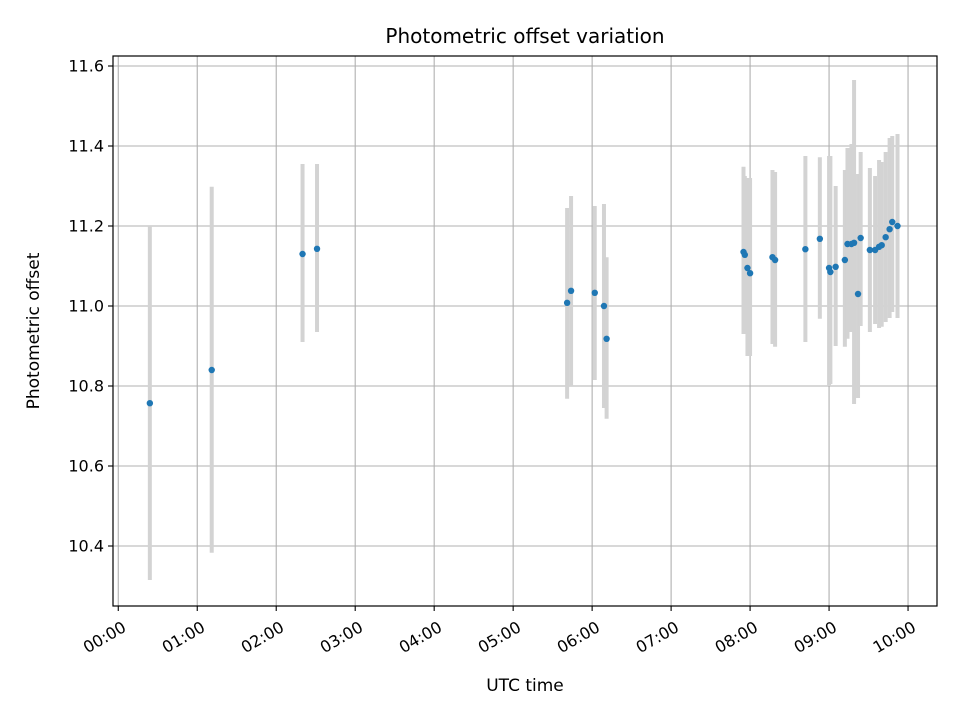  I want to click on y-tick-label: 11.0, so click(86, 306).